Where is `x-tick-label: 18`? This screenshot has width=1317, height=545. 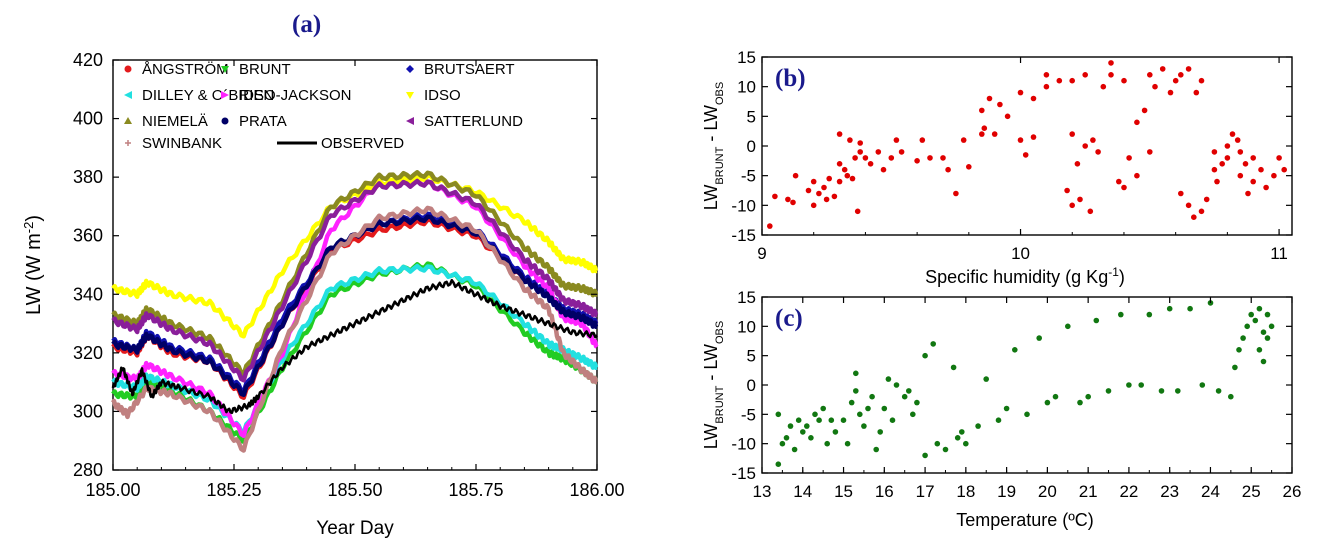
x-tick-label: 18 is located at coordinates (965, 491).